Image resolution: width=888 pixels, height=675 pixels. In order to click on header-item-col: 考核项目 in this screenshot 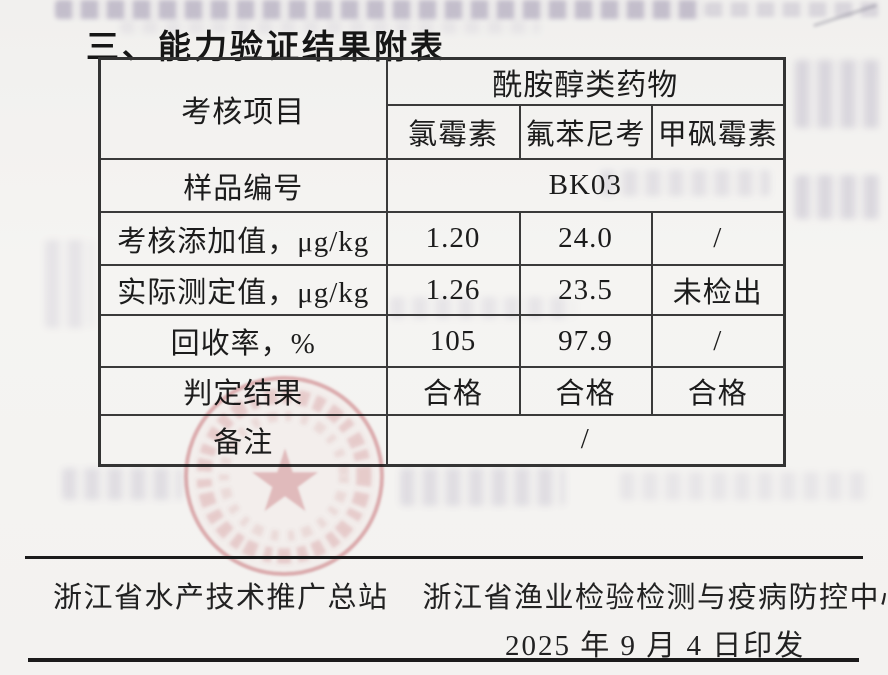, I will do `click(243, 108)`.